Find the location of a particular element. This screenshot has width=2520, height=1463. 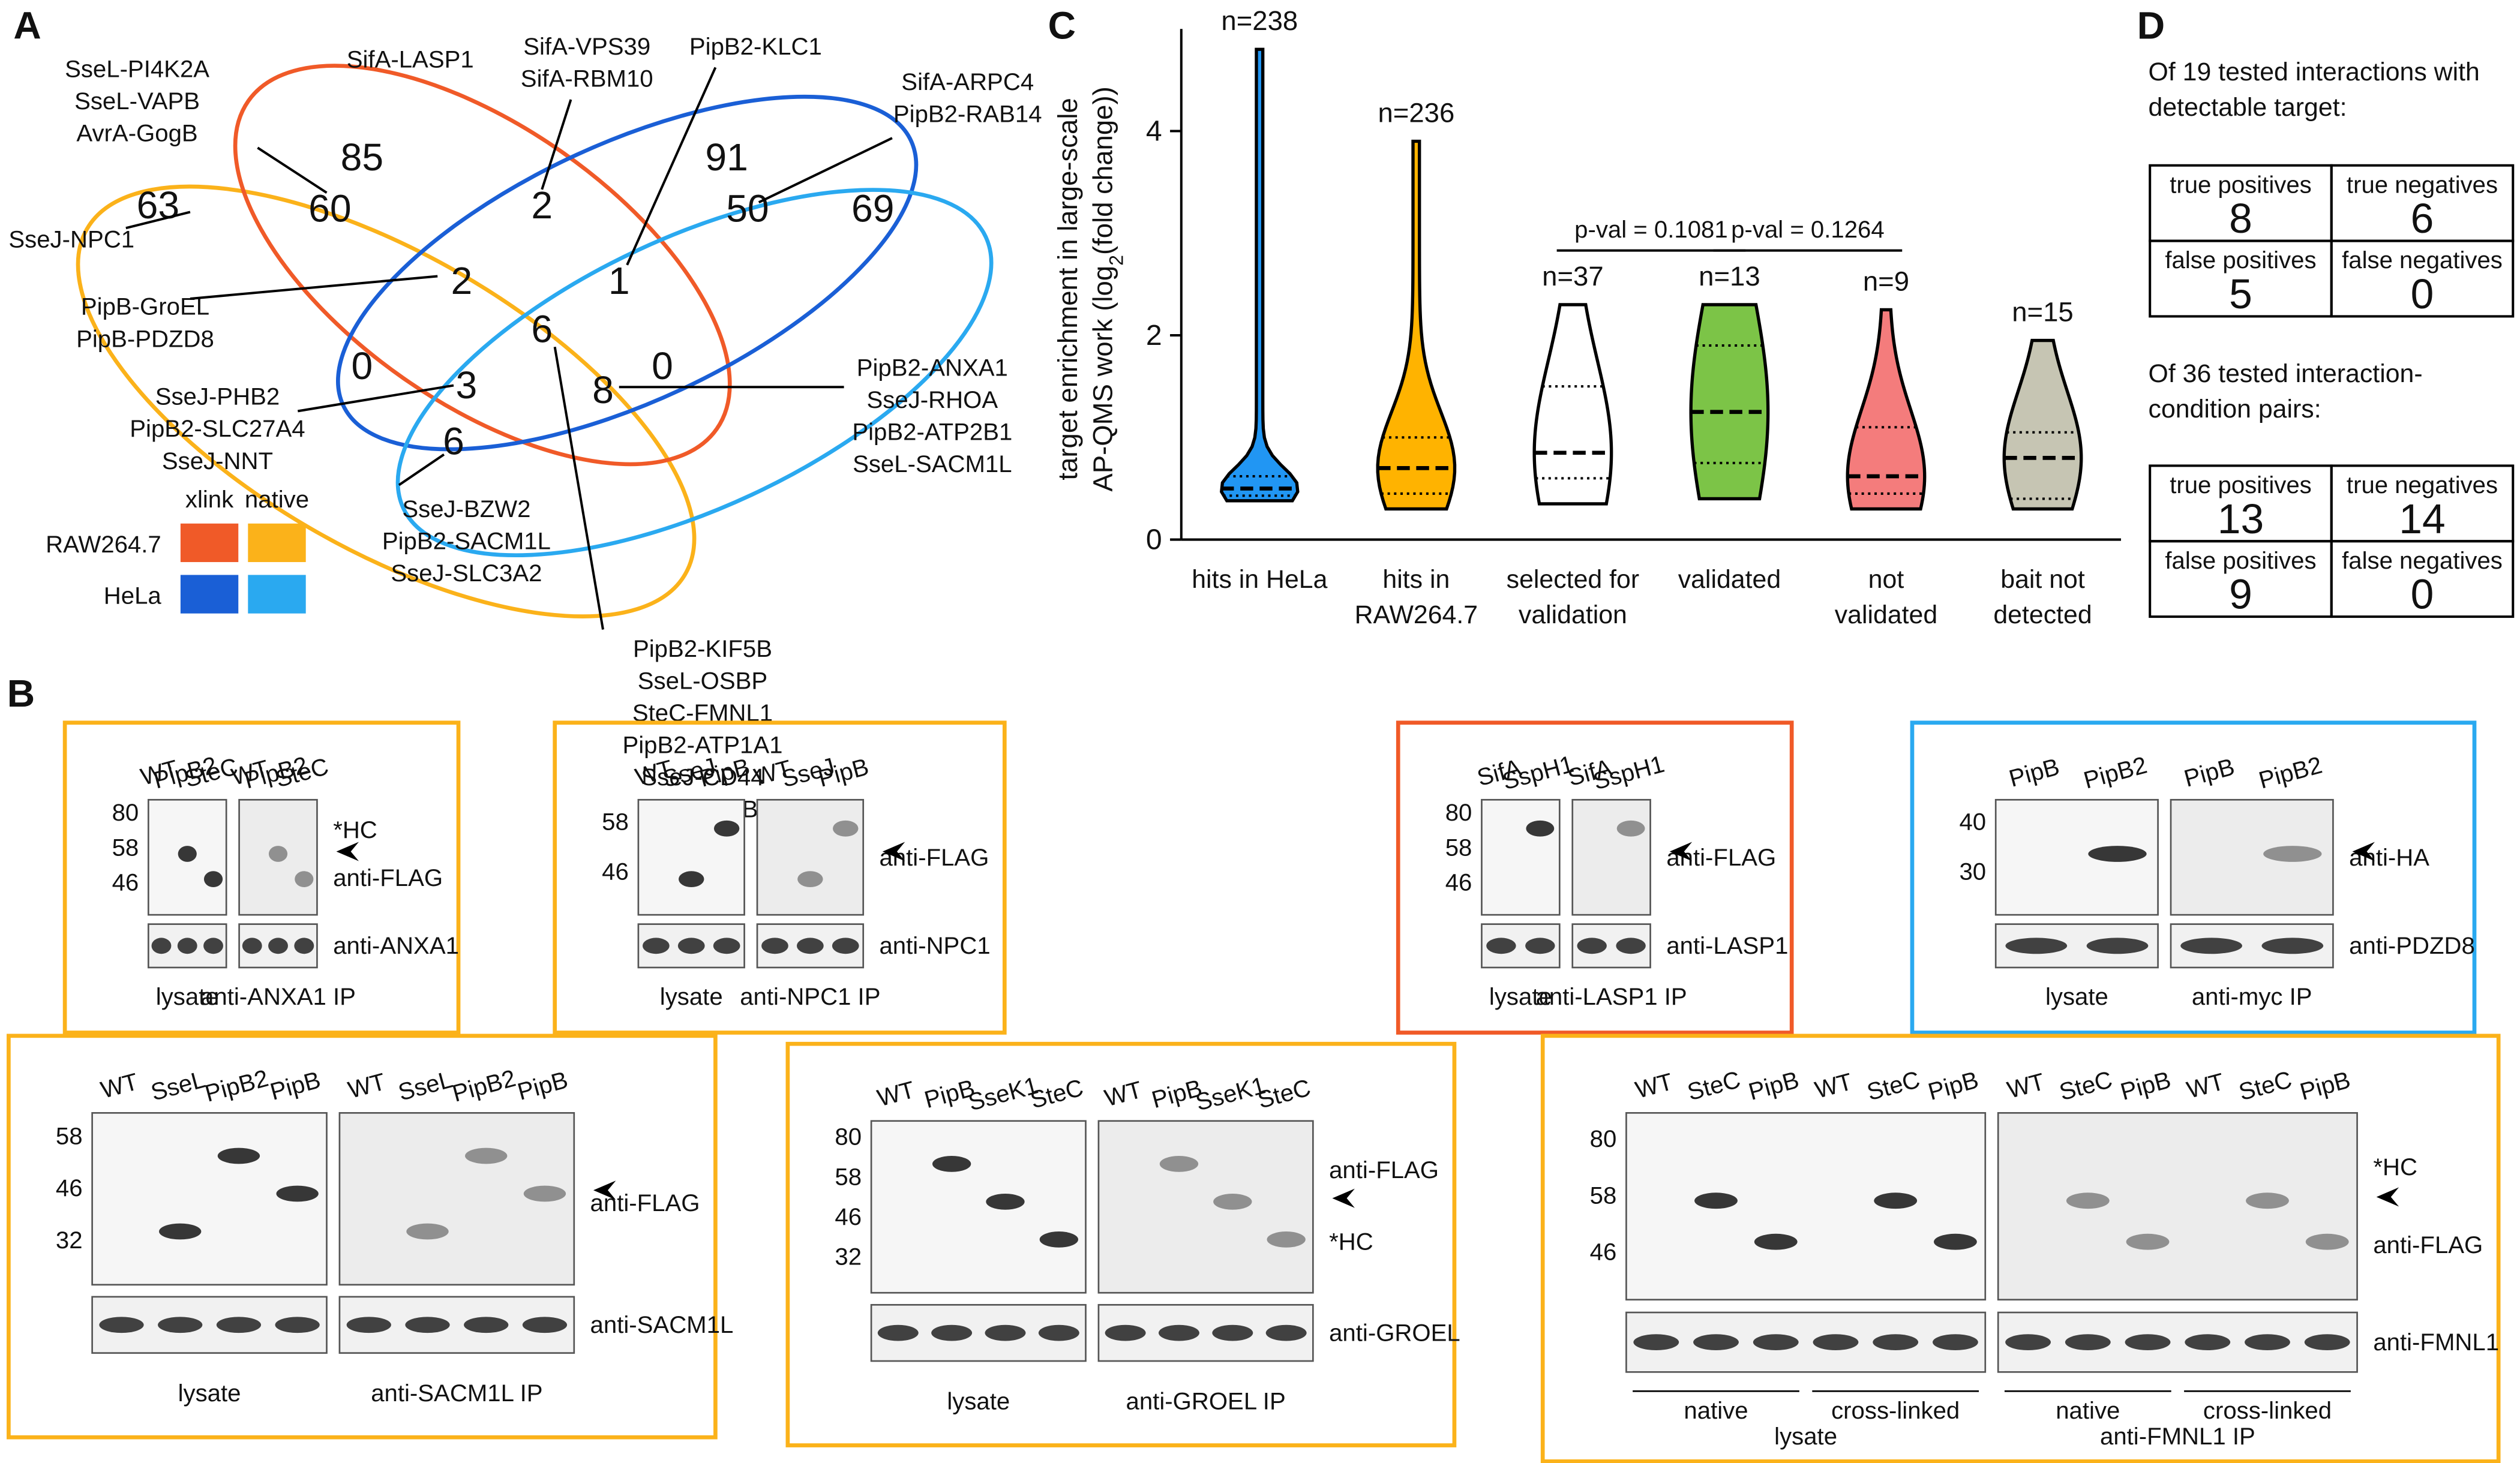

leader-line is located at coordinates (421, 470).